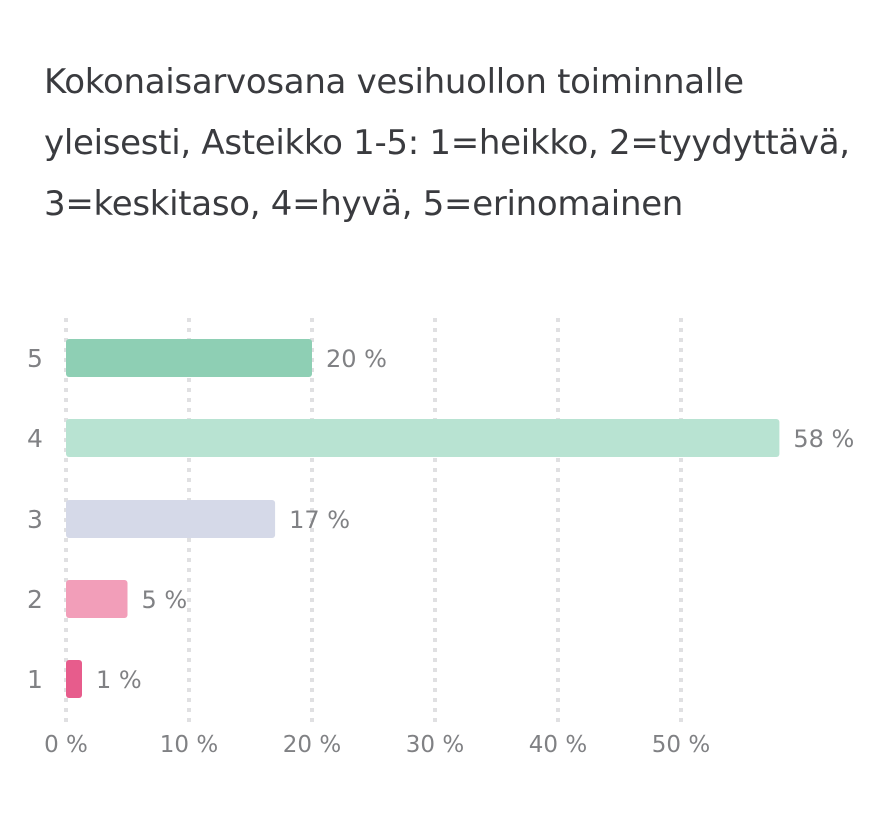  What do you see at coordinates (681, 745) in the screenshot?
I see `x-tick-label: 50 %` at bounding box center [681, 745].